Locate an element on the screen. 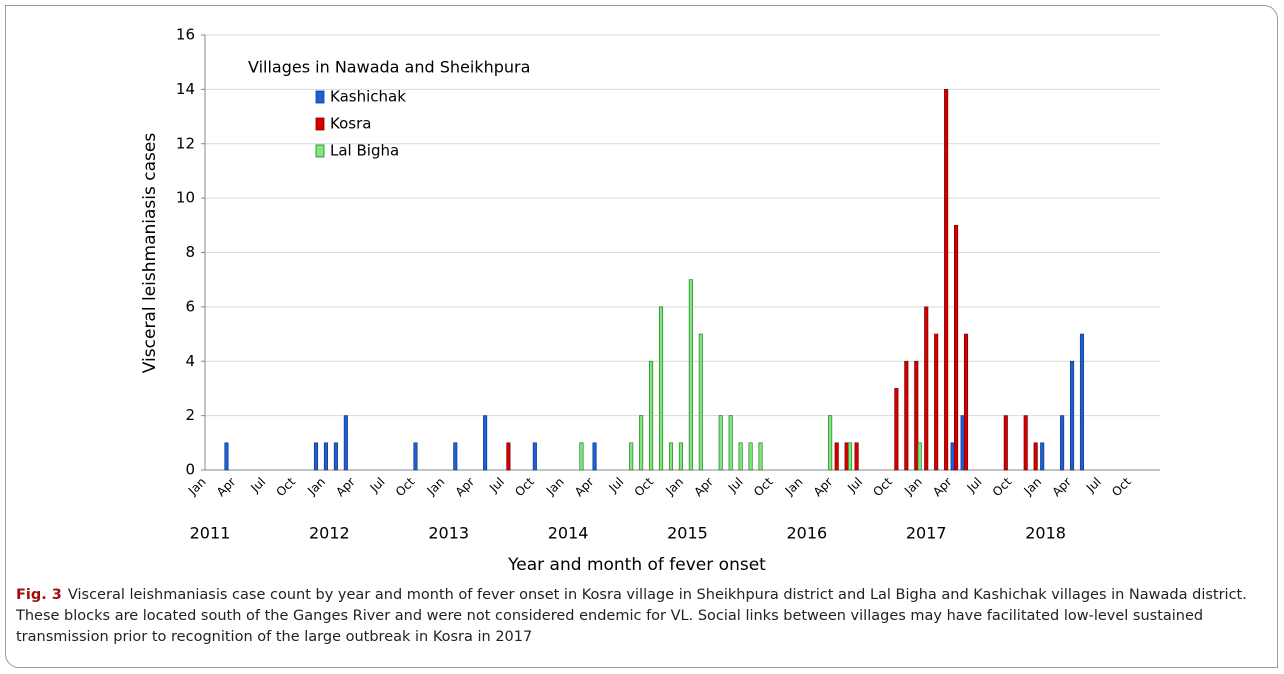 Image resolution: width=1284 pixels, height=674 pixels. y-tick-label: 14 is located at coordinates (185, 89).